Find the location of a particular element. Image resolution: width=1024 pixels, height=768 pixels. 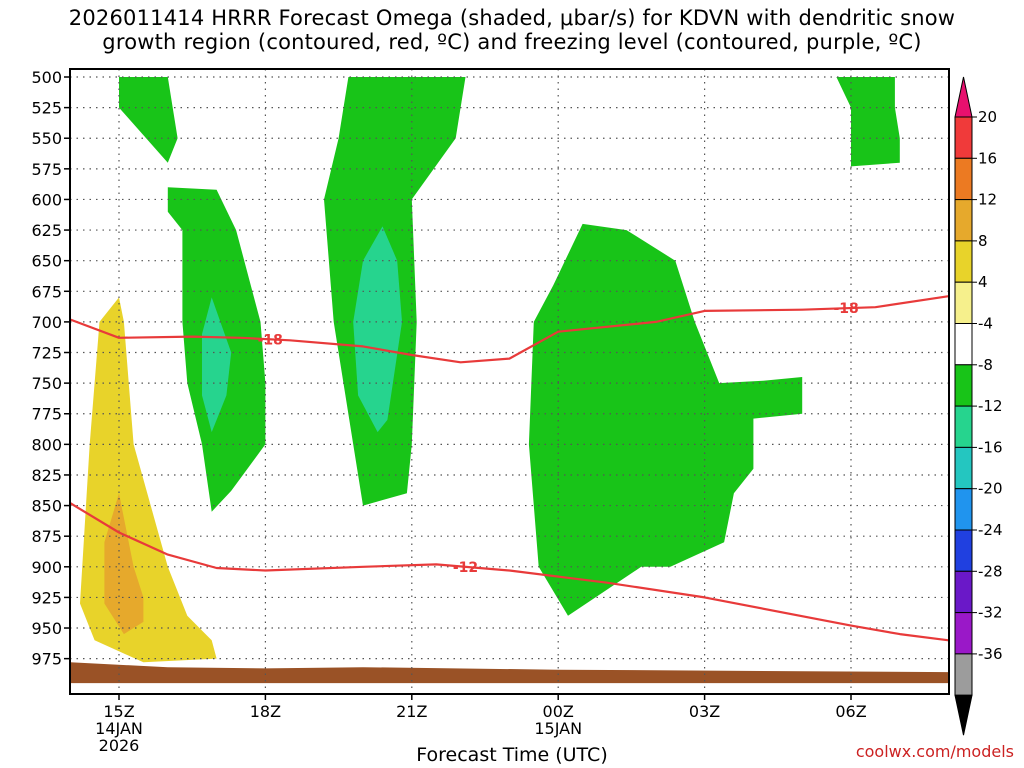

x-tick-label-00z: 00Z is located at coordinates (558, 711).